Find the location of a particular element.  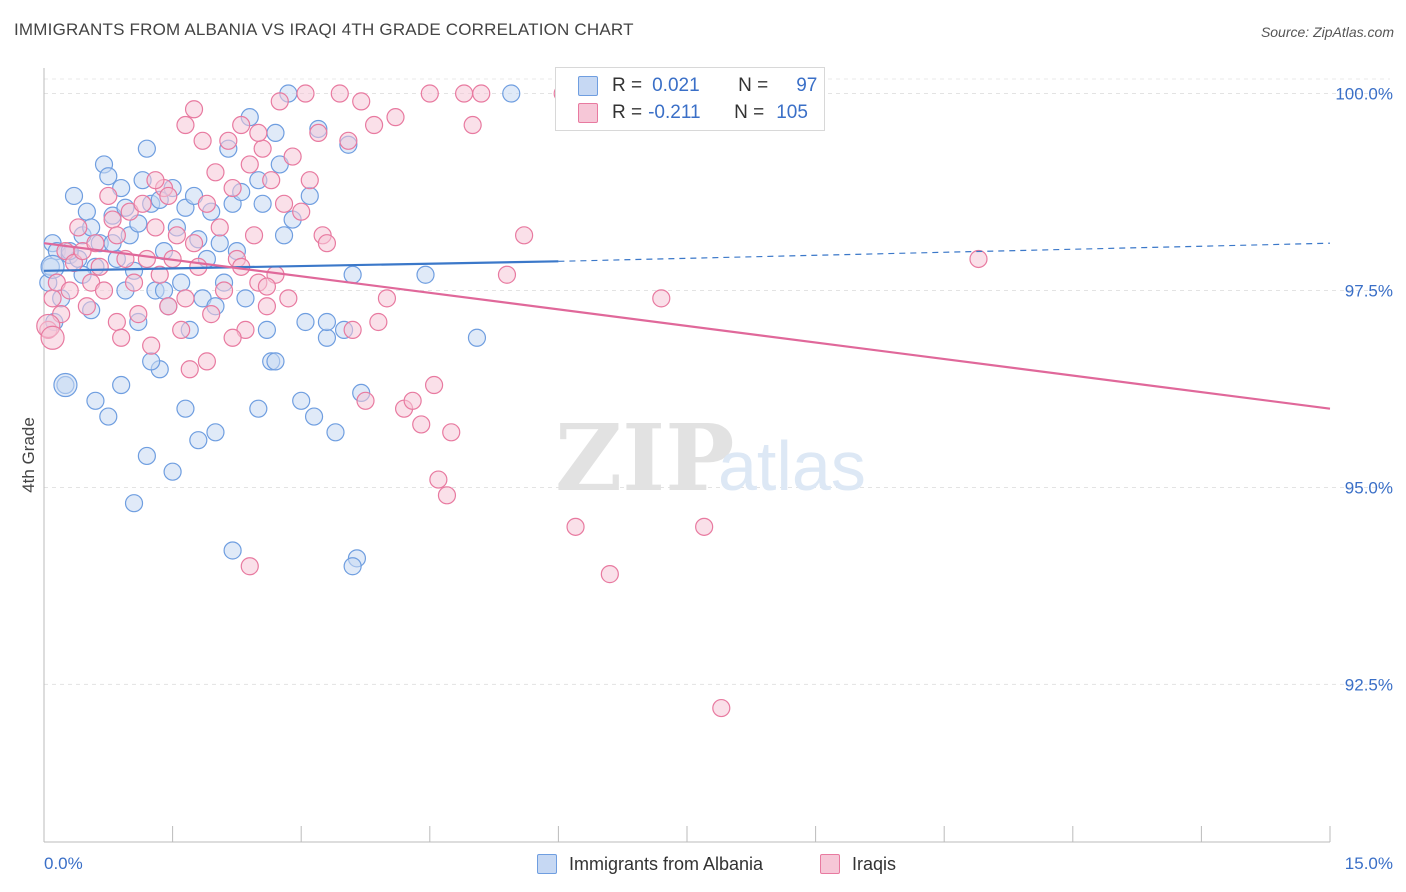

x-tick-label-right: 15.0% is located at coordinates (1369, 863).